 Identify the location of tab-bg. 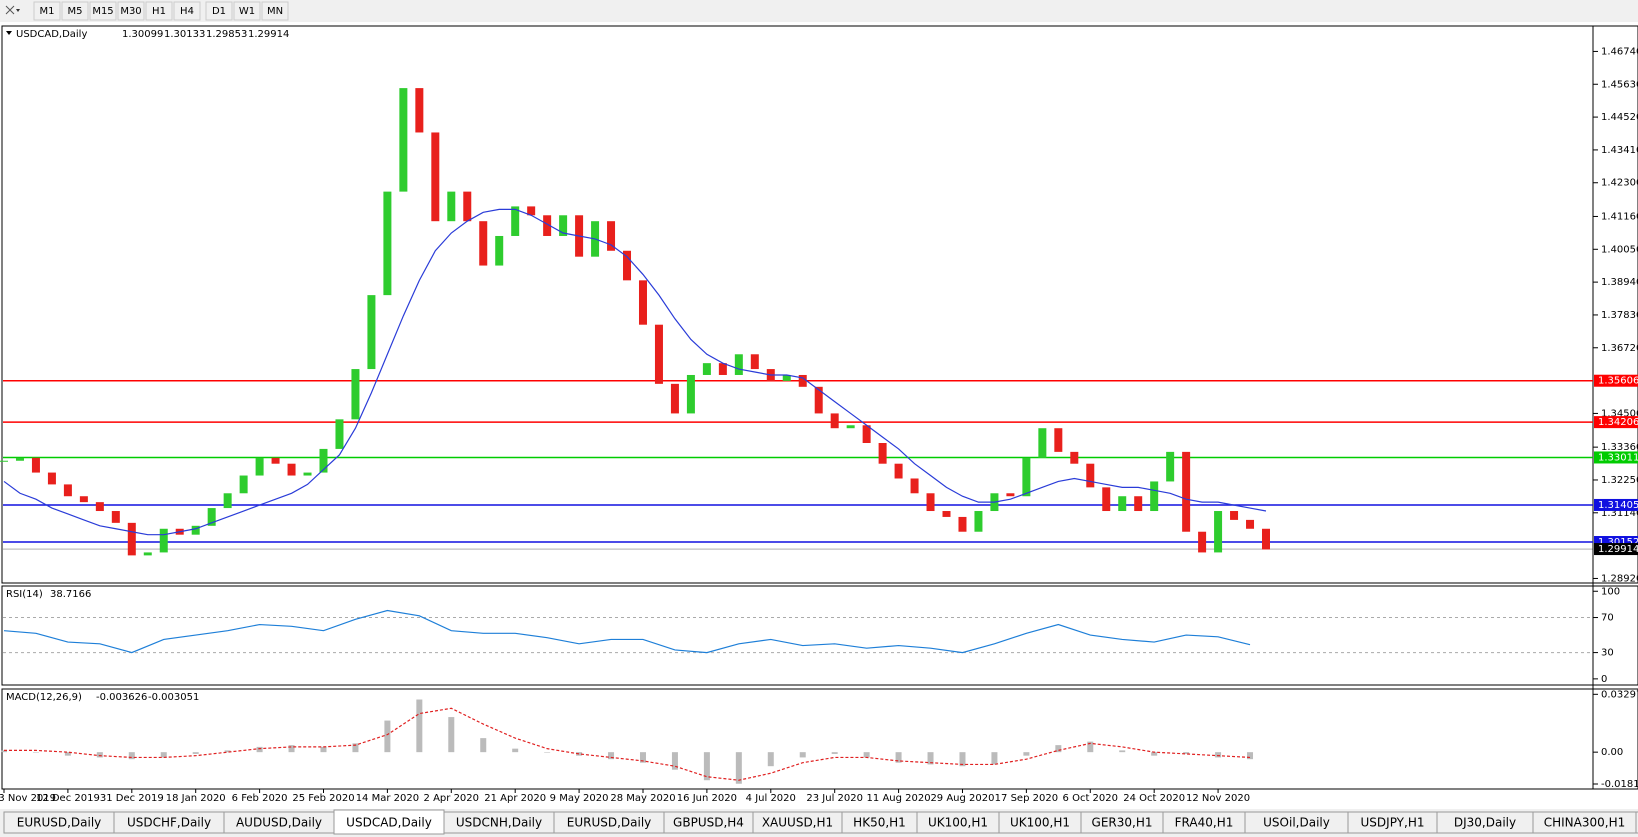
(1636, 822).